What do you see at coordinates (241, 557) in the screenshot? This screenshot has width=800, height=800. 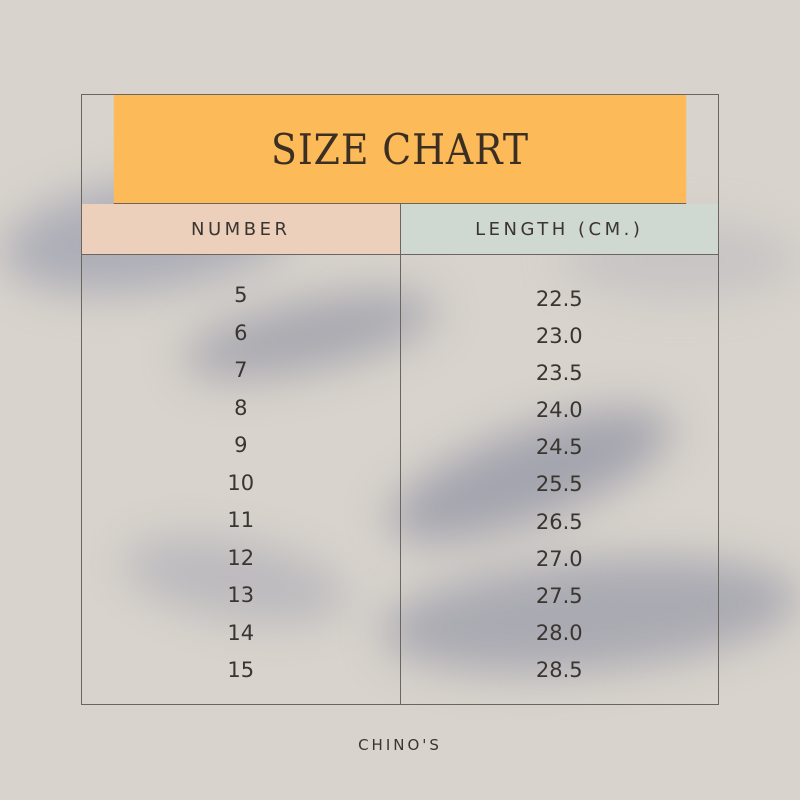 I see `size-number-cell: 12` at bounding box center [241, 557].